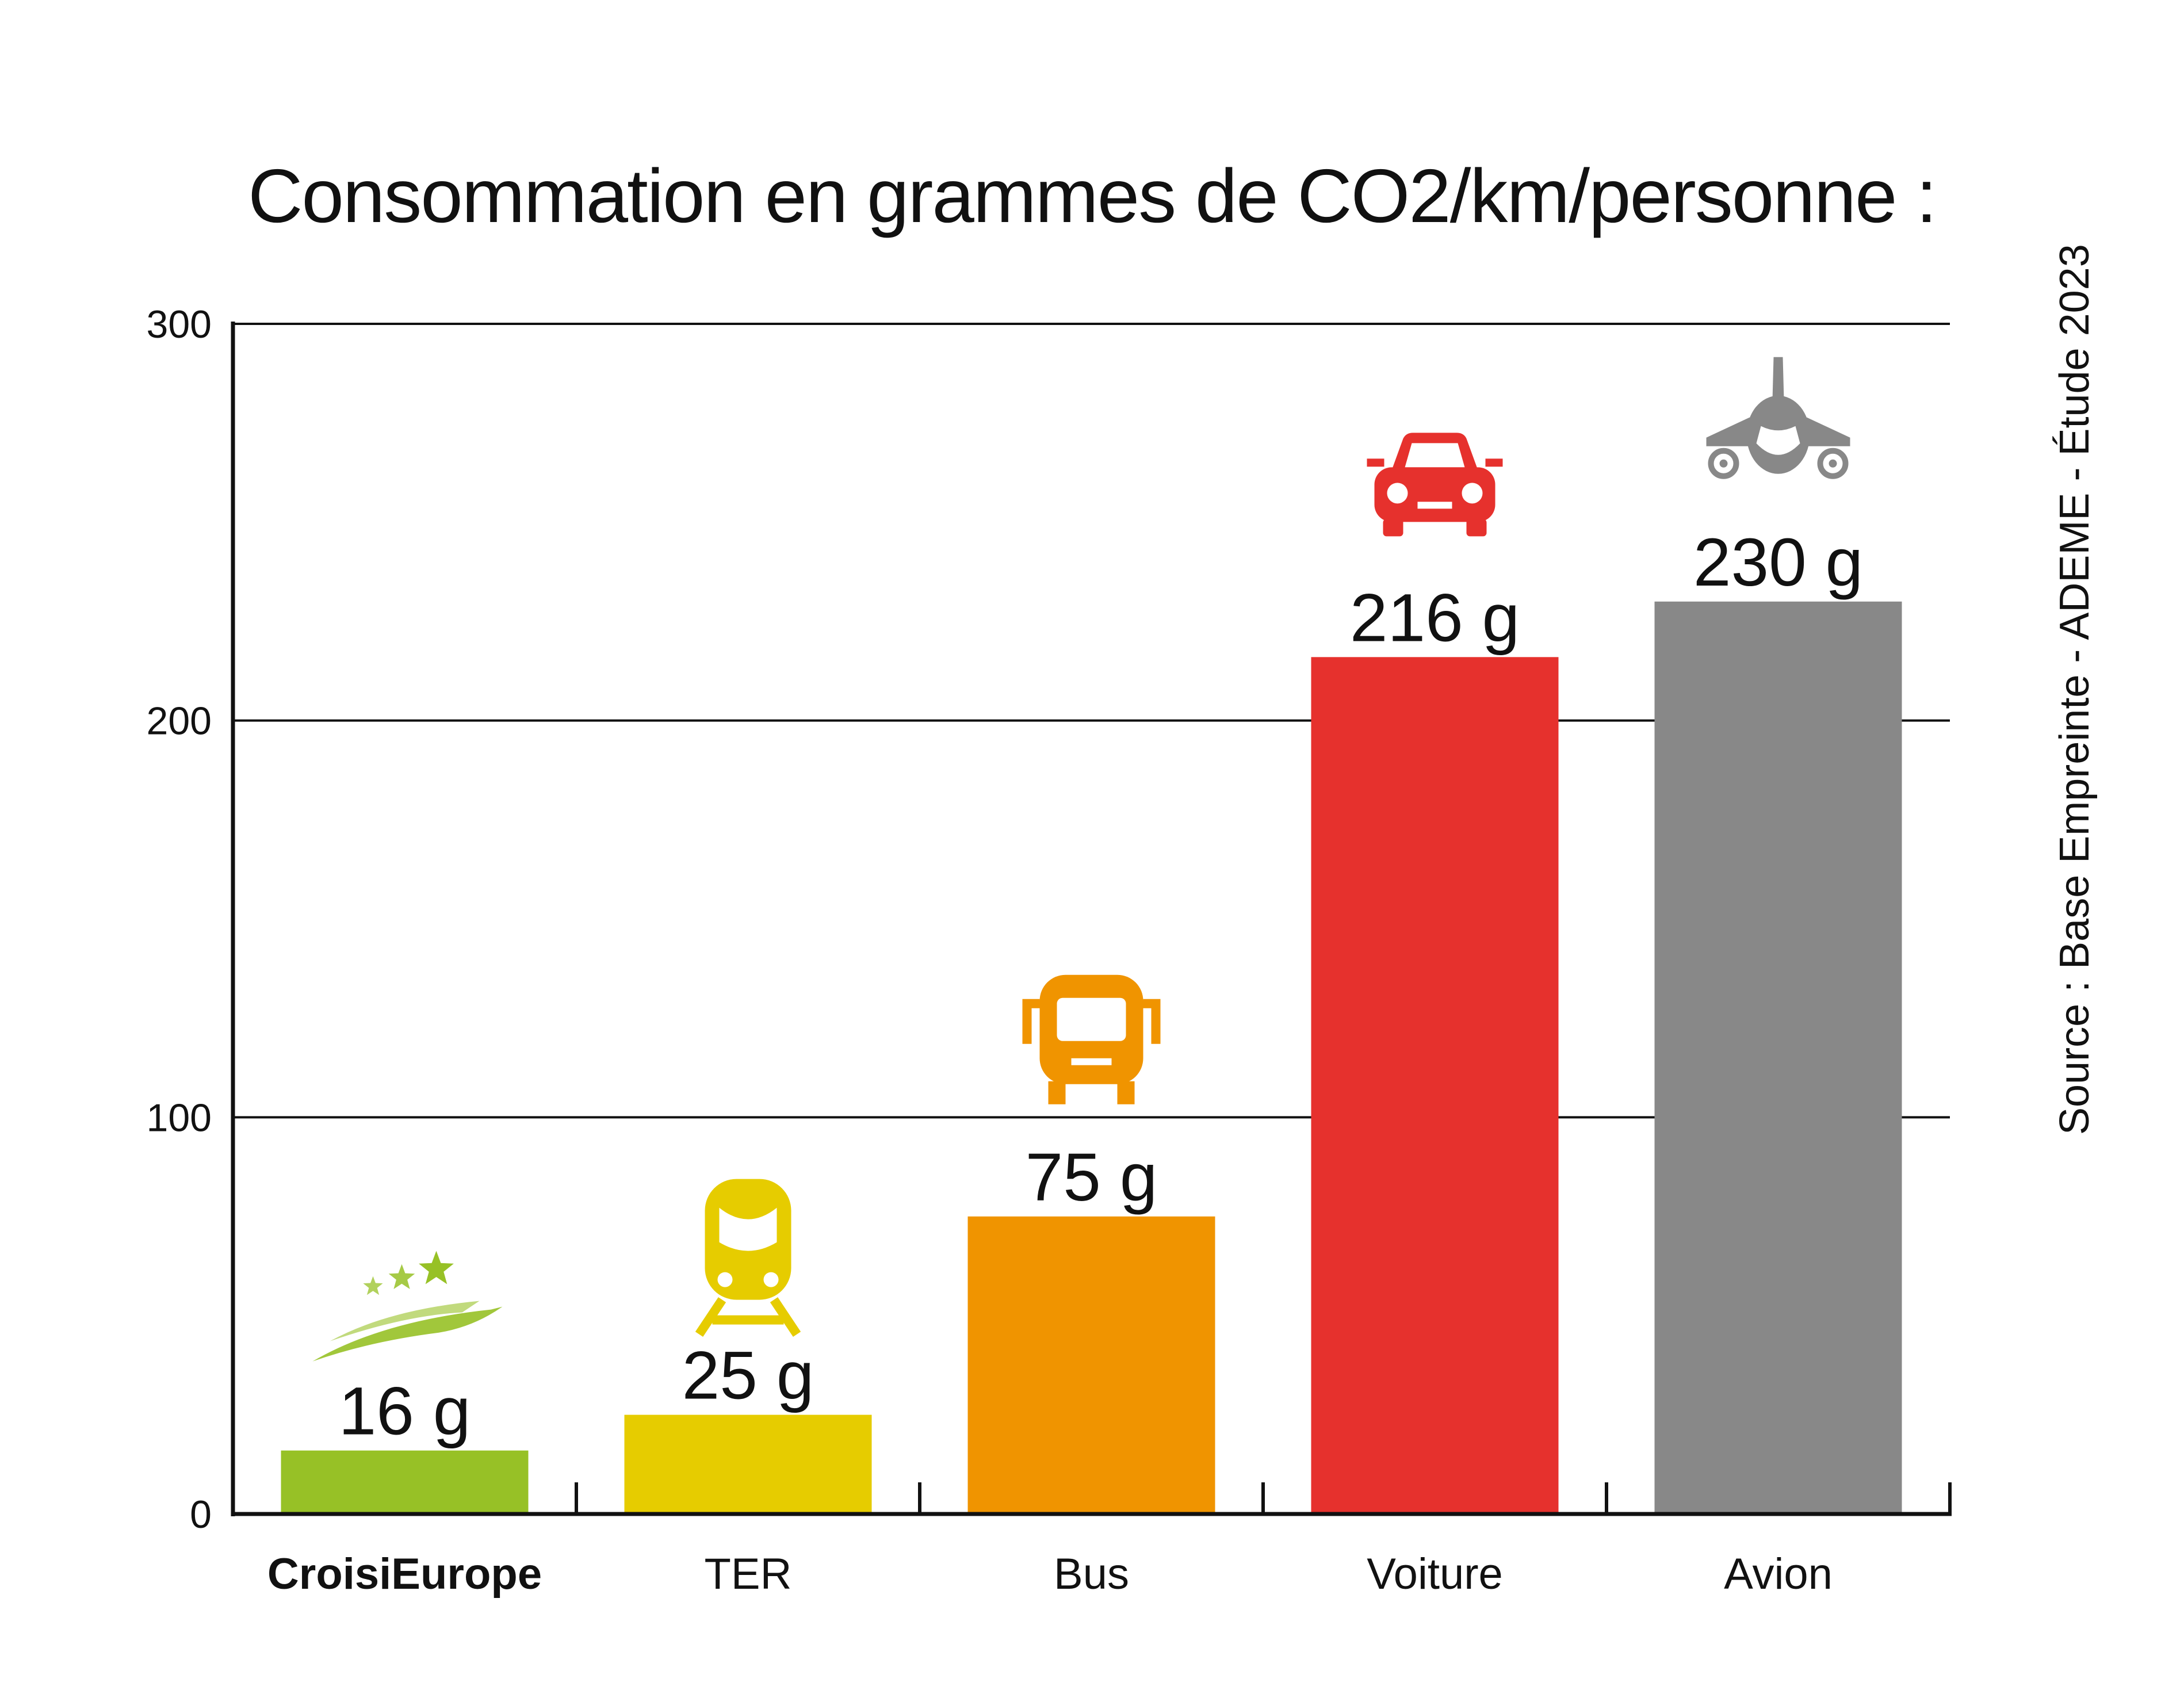 The width and height of the screenshot is (2184, 1690). I want to click on train-rails, so click(748, 1317).